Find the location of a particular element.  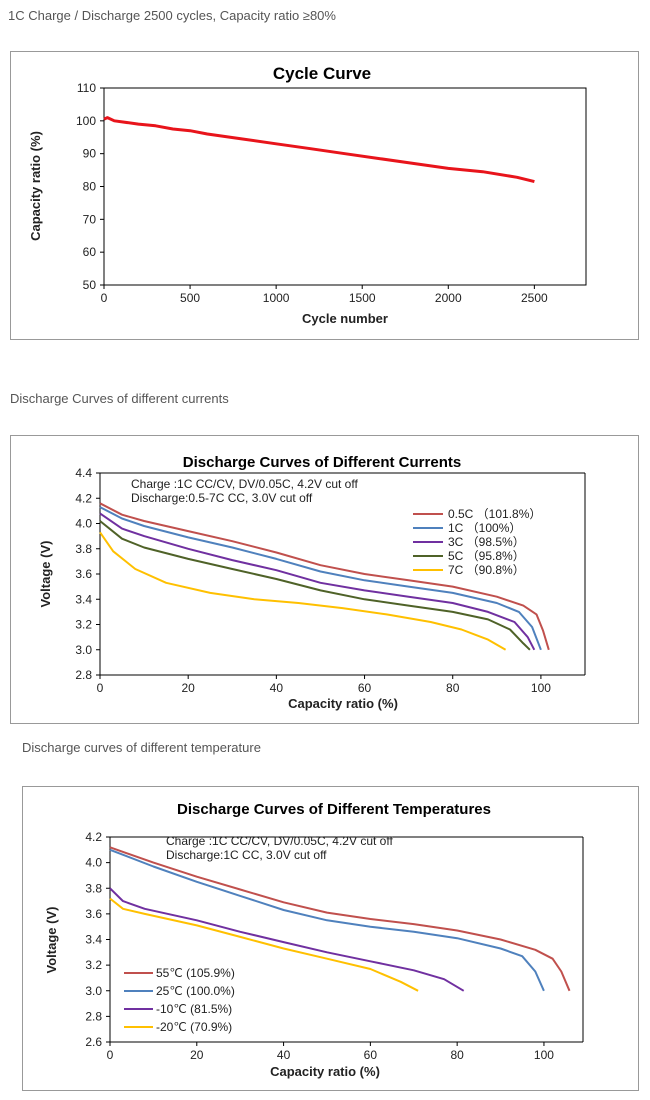

y-axis-label: Capacity ratio (%) is located at coordinates (35, 186).